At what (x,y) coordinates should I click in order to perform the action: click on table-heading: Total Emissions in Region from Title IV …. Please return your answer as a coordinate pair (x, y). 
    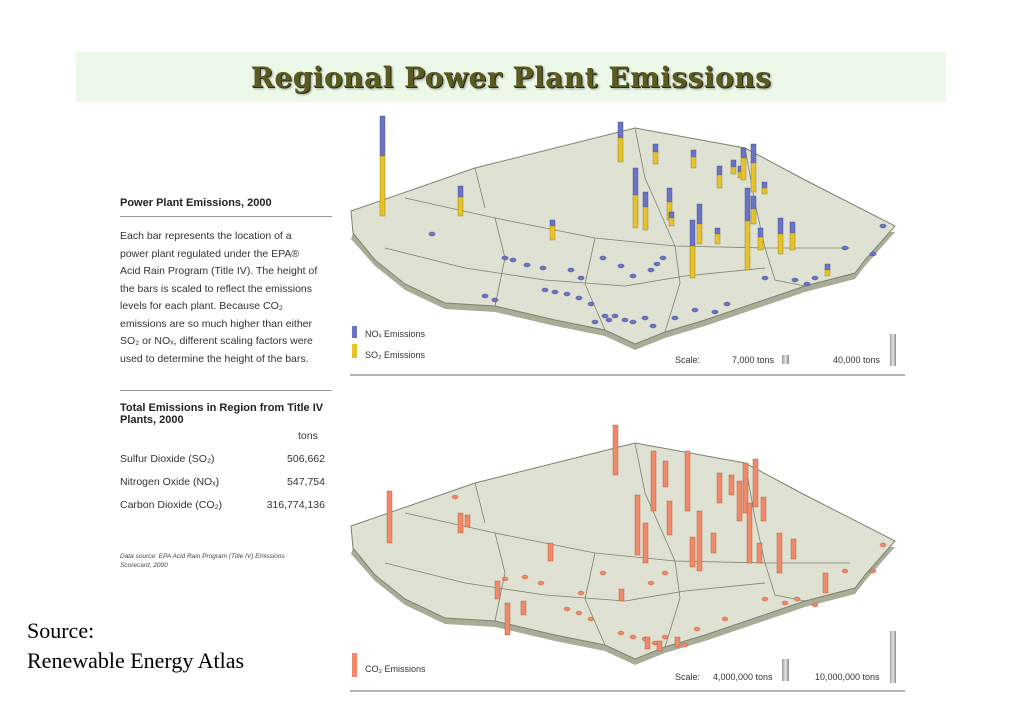
    Looking at the image, I should click on (221, 414).